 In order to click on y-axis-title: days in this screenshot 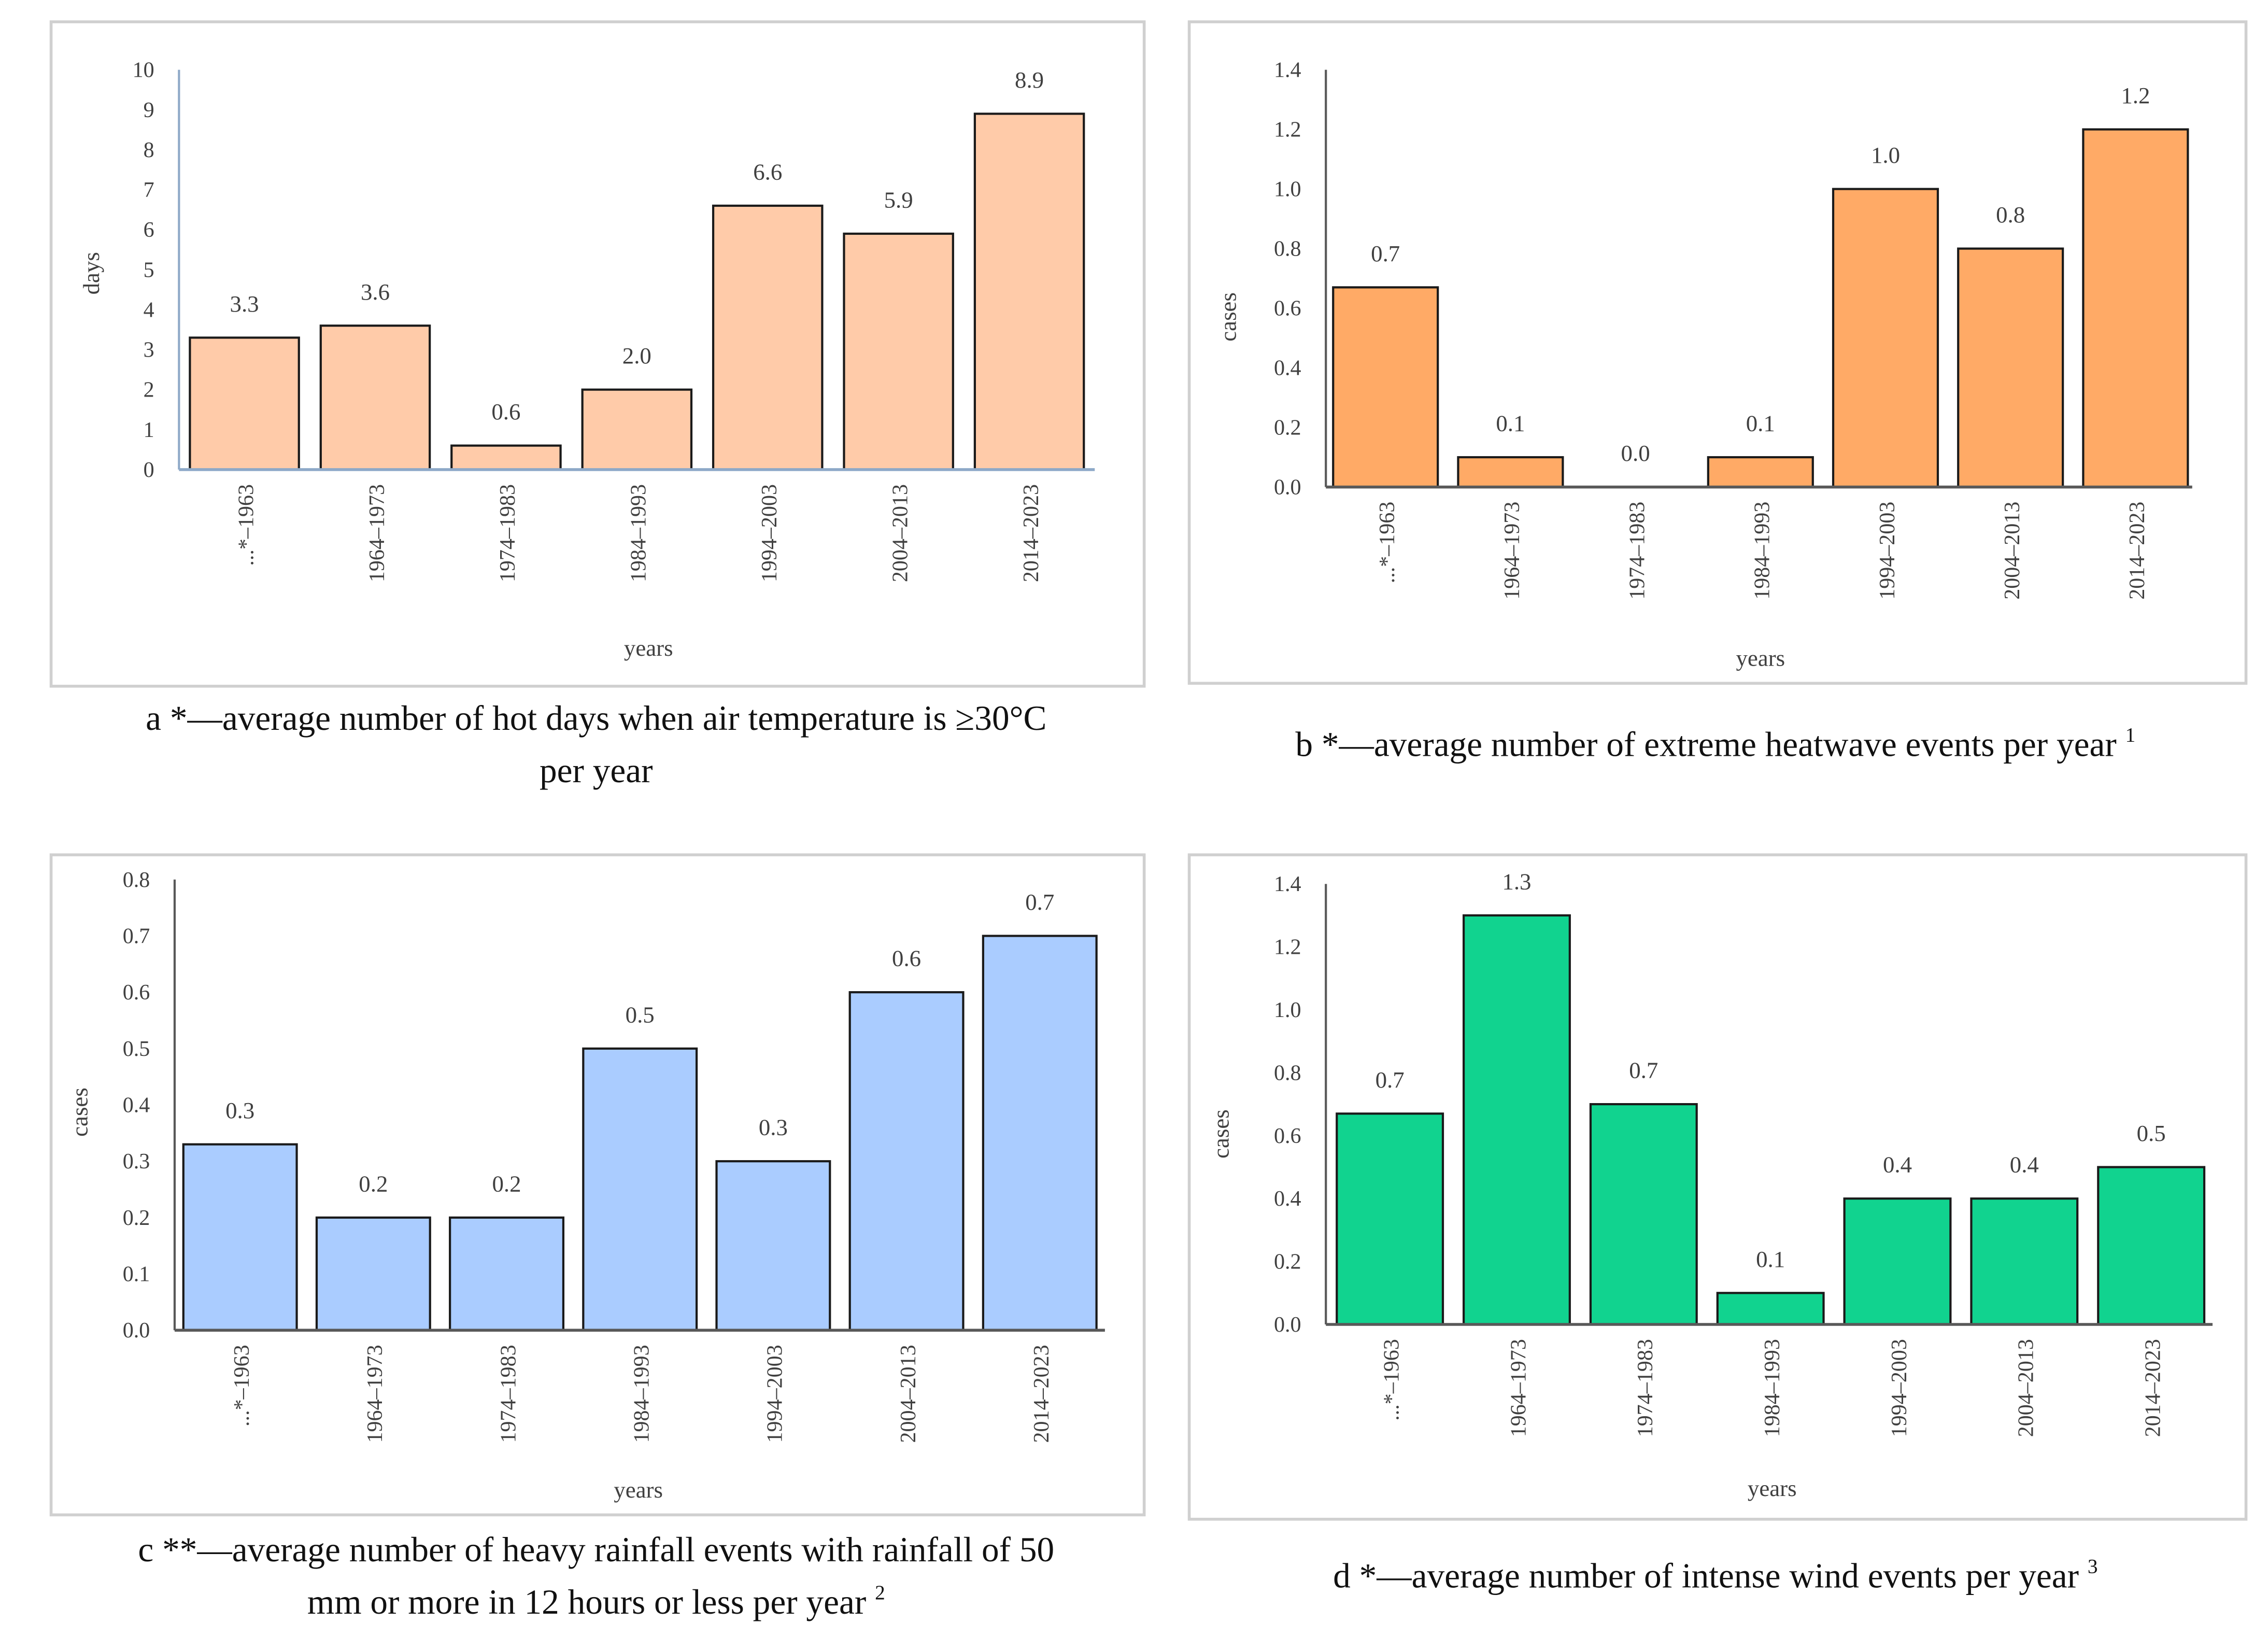, I will do `click(91, 273)`.